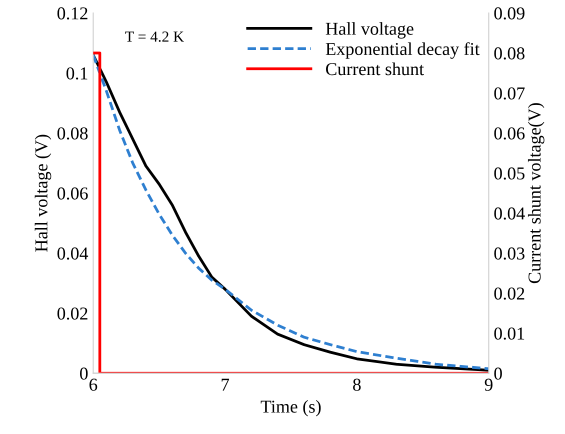 The height and width of the screenshot is (434, 565). I want to click on y2-tick-label: 0.07, so click(509, 93).